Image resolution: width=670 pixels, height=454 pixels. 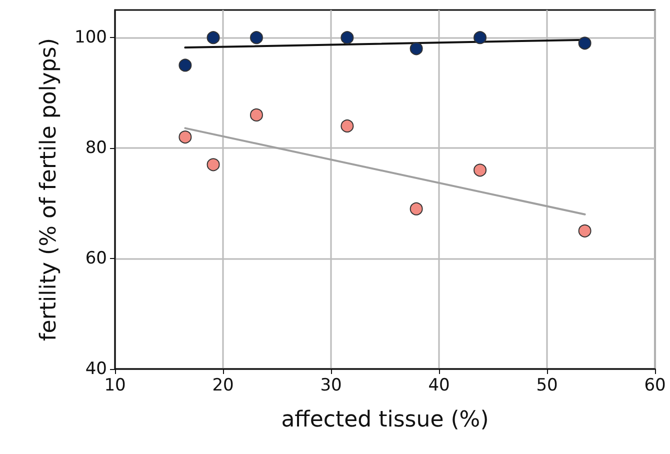 What do you see at coordinates (547, 386) in the screenshot?
I see `x-tick-label: 50` at bounding box center [547, 386].